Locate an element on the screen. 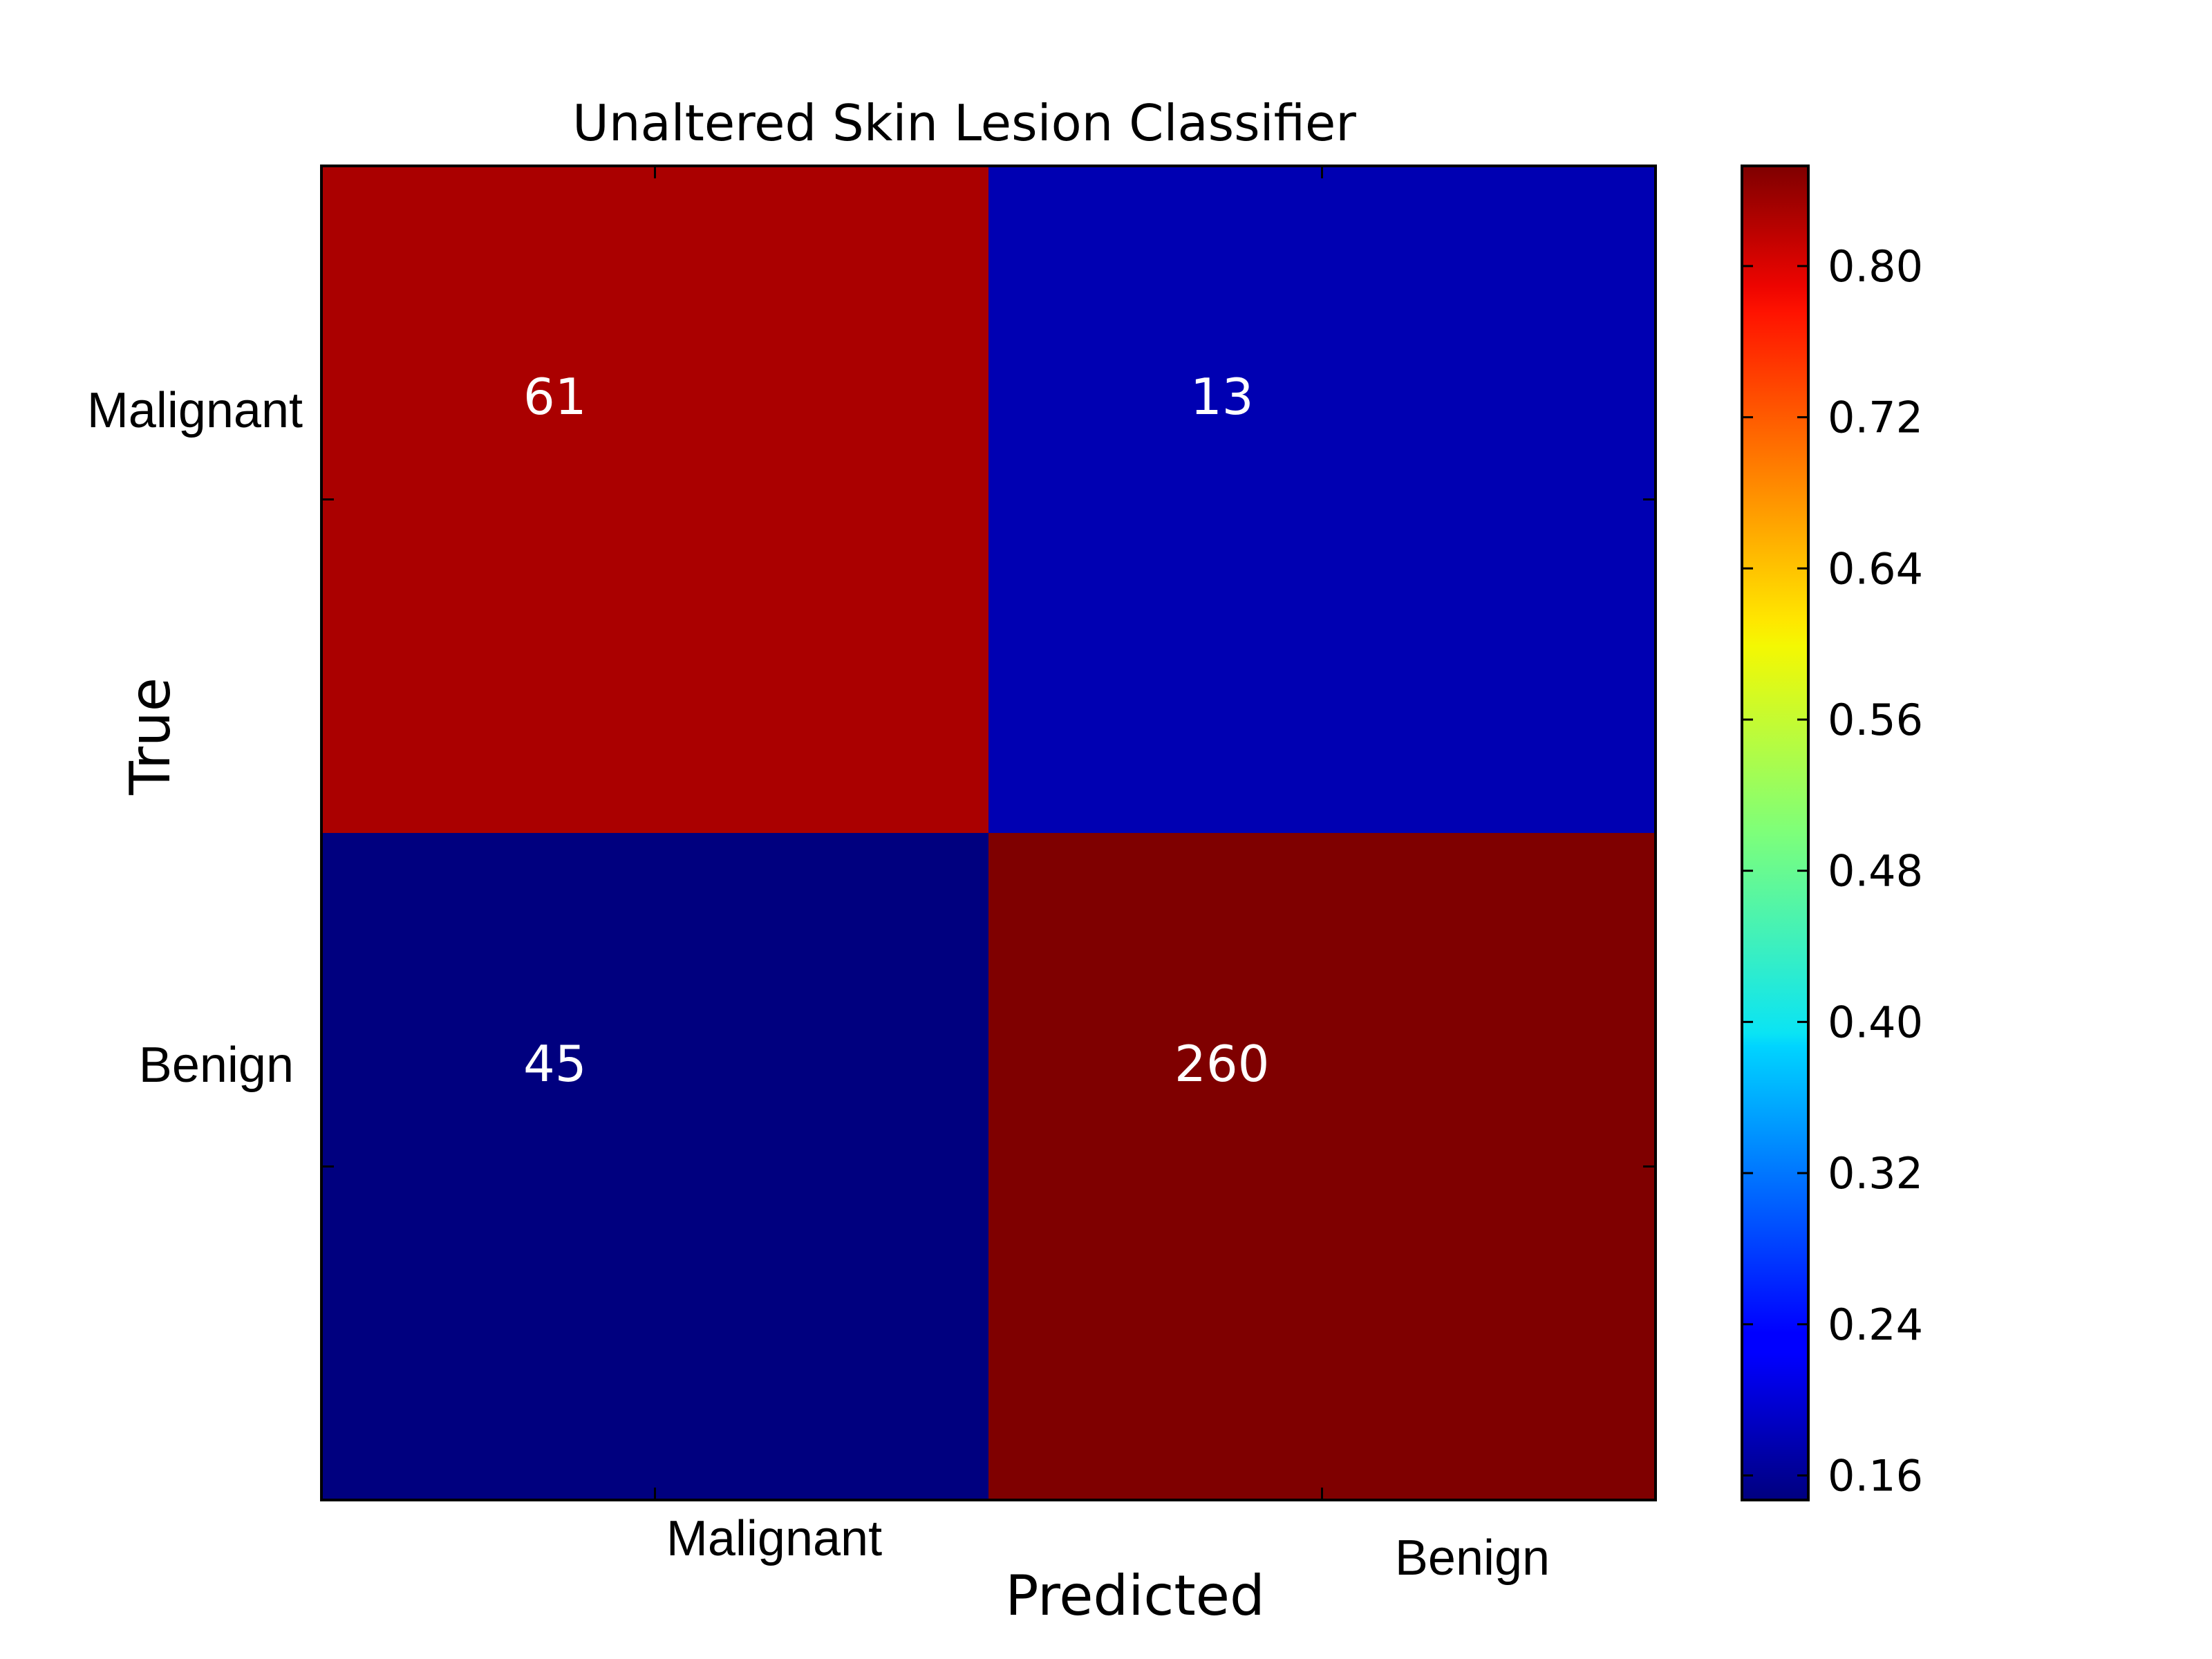  heatmap-cell-r0-c1 is located at coordinates (1322, 500).